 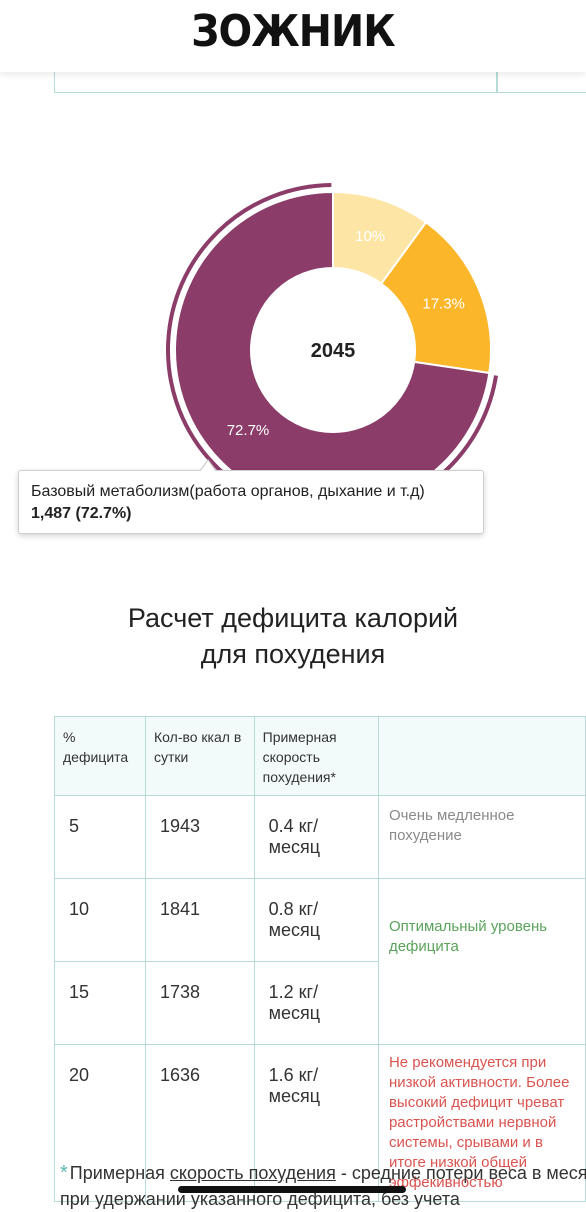 What do you see at coordinates (497, 76) in the screenshot?
I see `table-divider` at bounding box center [497, 76].